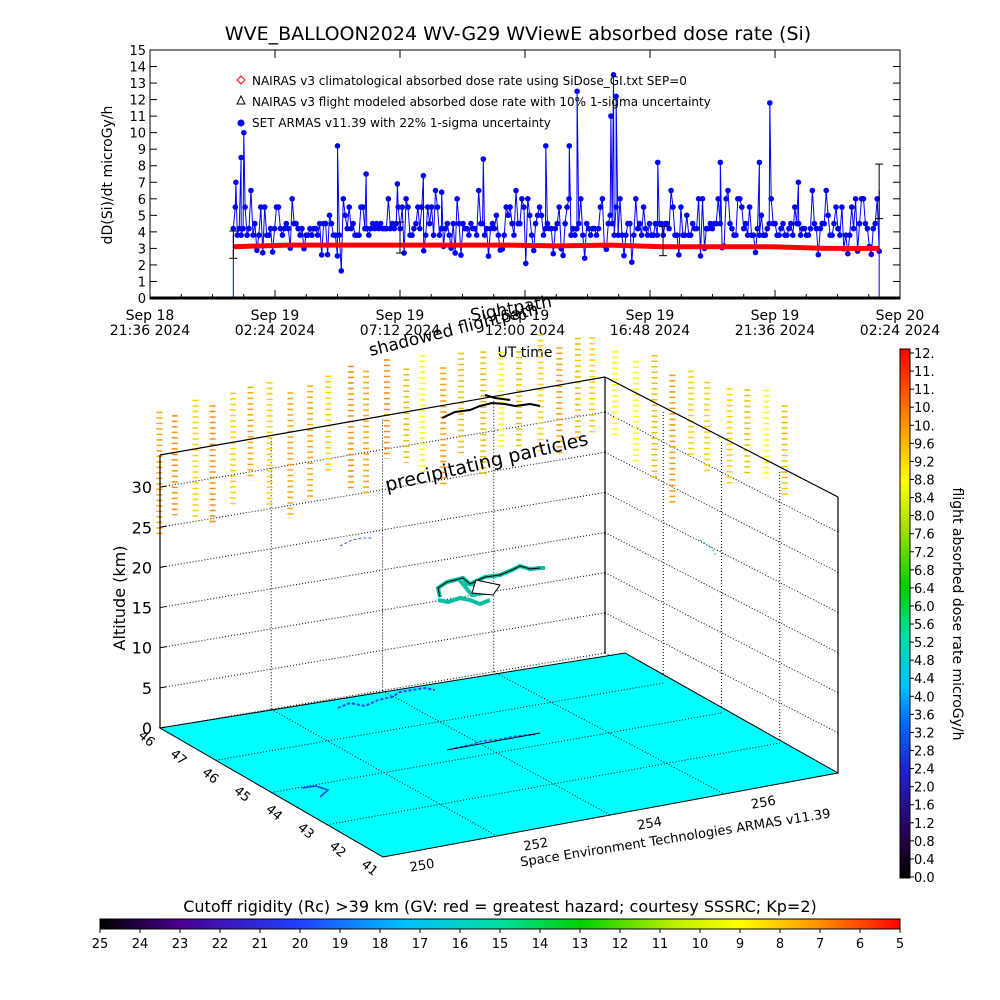 The height and width of the screenshot is (1000, 1000). What do you see at coordinates (924, 878) in the screenshot?
I see `dose-tick-label: 0.0` at bounding box center [924, 878].